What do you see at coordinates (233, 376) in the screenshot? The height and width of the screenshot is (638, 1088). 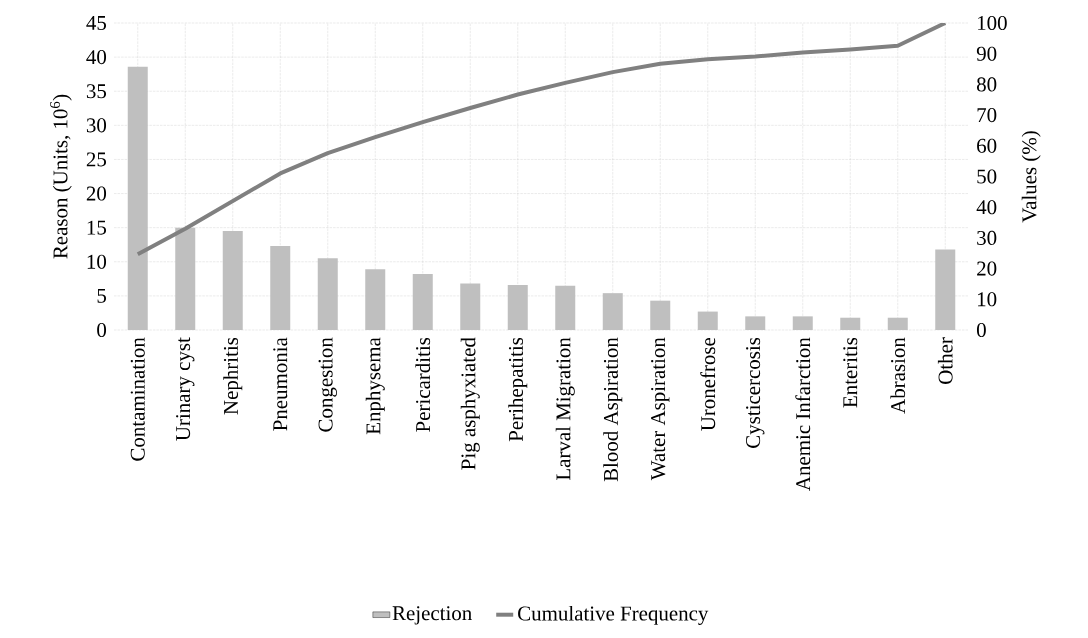 I see `x-tick-label: Nephritis` at bounding box center [233, 376].